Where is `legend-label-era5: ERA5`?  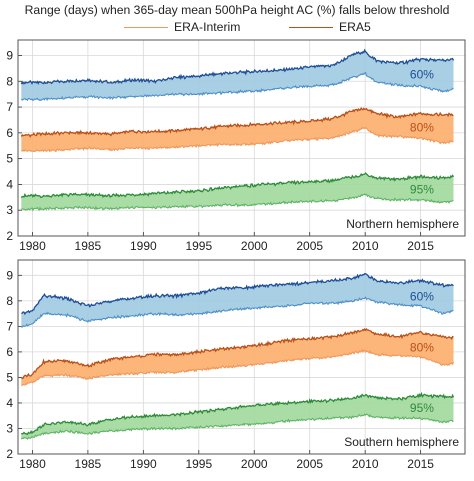 legend-label-era5: ERA5 is located at coordinates (355, 27).